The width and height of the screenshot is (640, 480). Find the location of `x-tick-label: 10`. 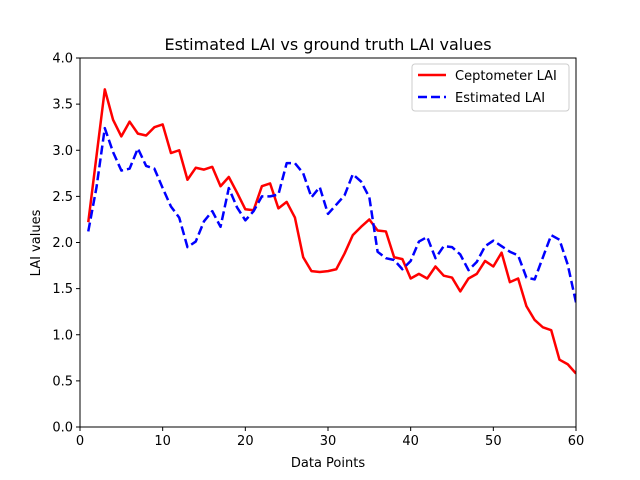

x-tick-label: 10 is located at coordinates (162, 441).